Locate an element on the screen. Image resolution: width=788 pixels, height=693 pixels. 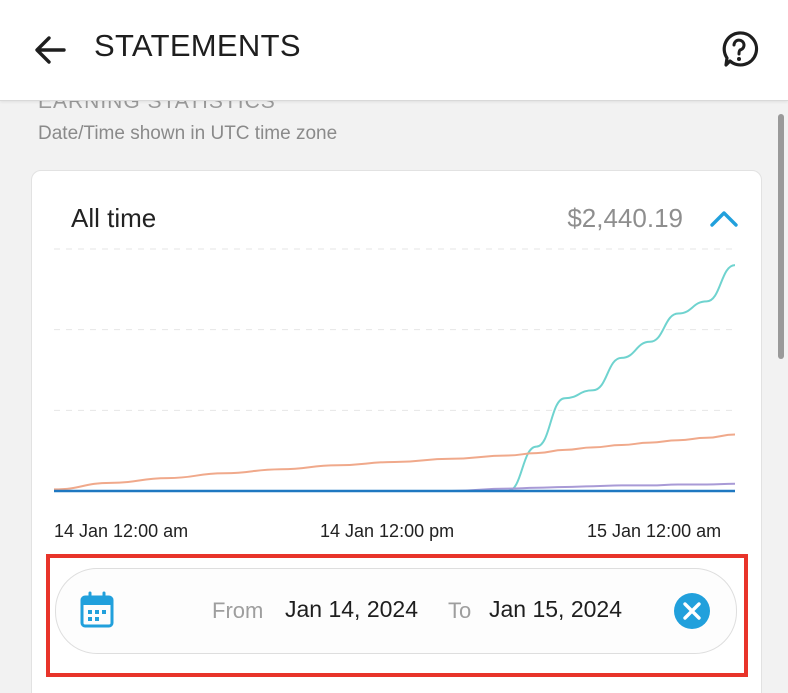
total-earnings: $2,440.19 is located at coordinates (625, 218).